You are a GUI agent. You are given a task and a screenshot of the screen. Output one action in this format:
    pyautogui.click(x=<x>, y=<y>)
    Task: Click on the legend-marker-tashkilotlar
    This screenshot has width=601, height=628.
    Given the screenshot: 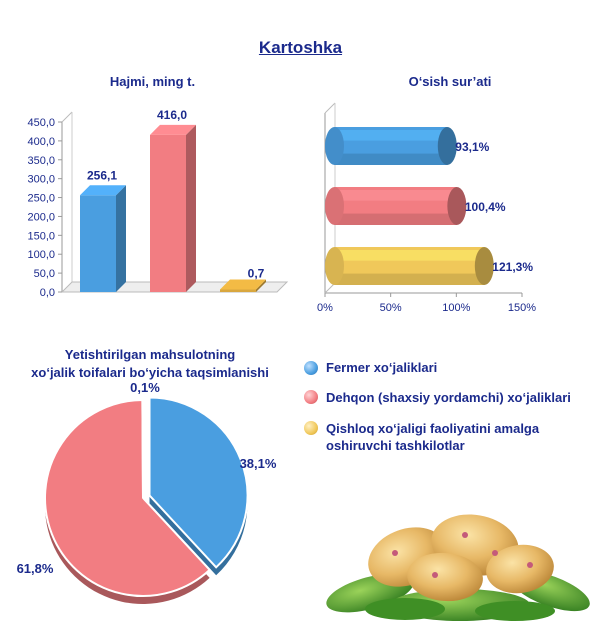 What is the action you would take?
    pyautogui.click(x=311, y=428)
    